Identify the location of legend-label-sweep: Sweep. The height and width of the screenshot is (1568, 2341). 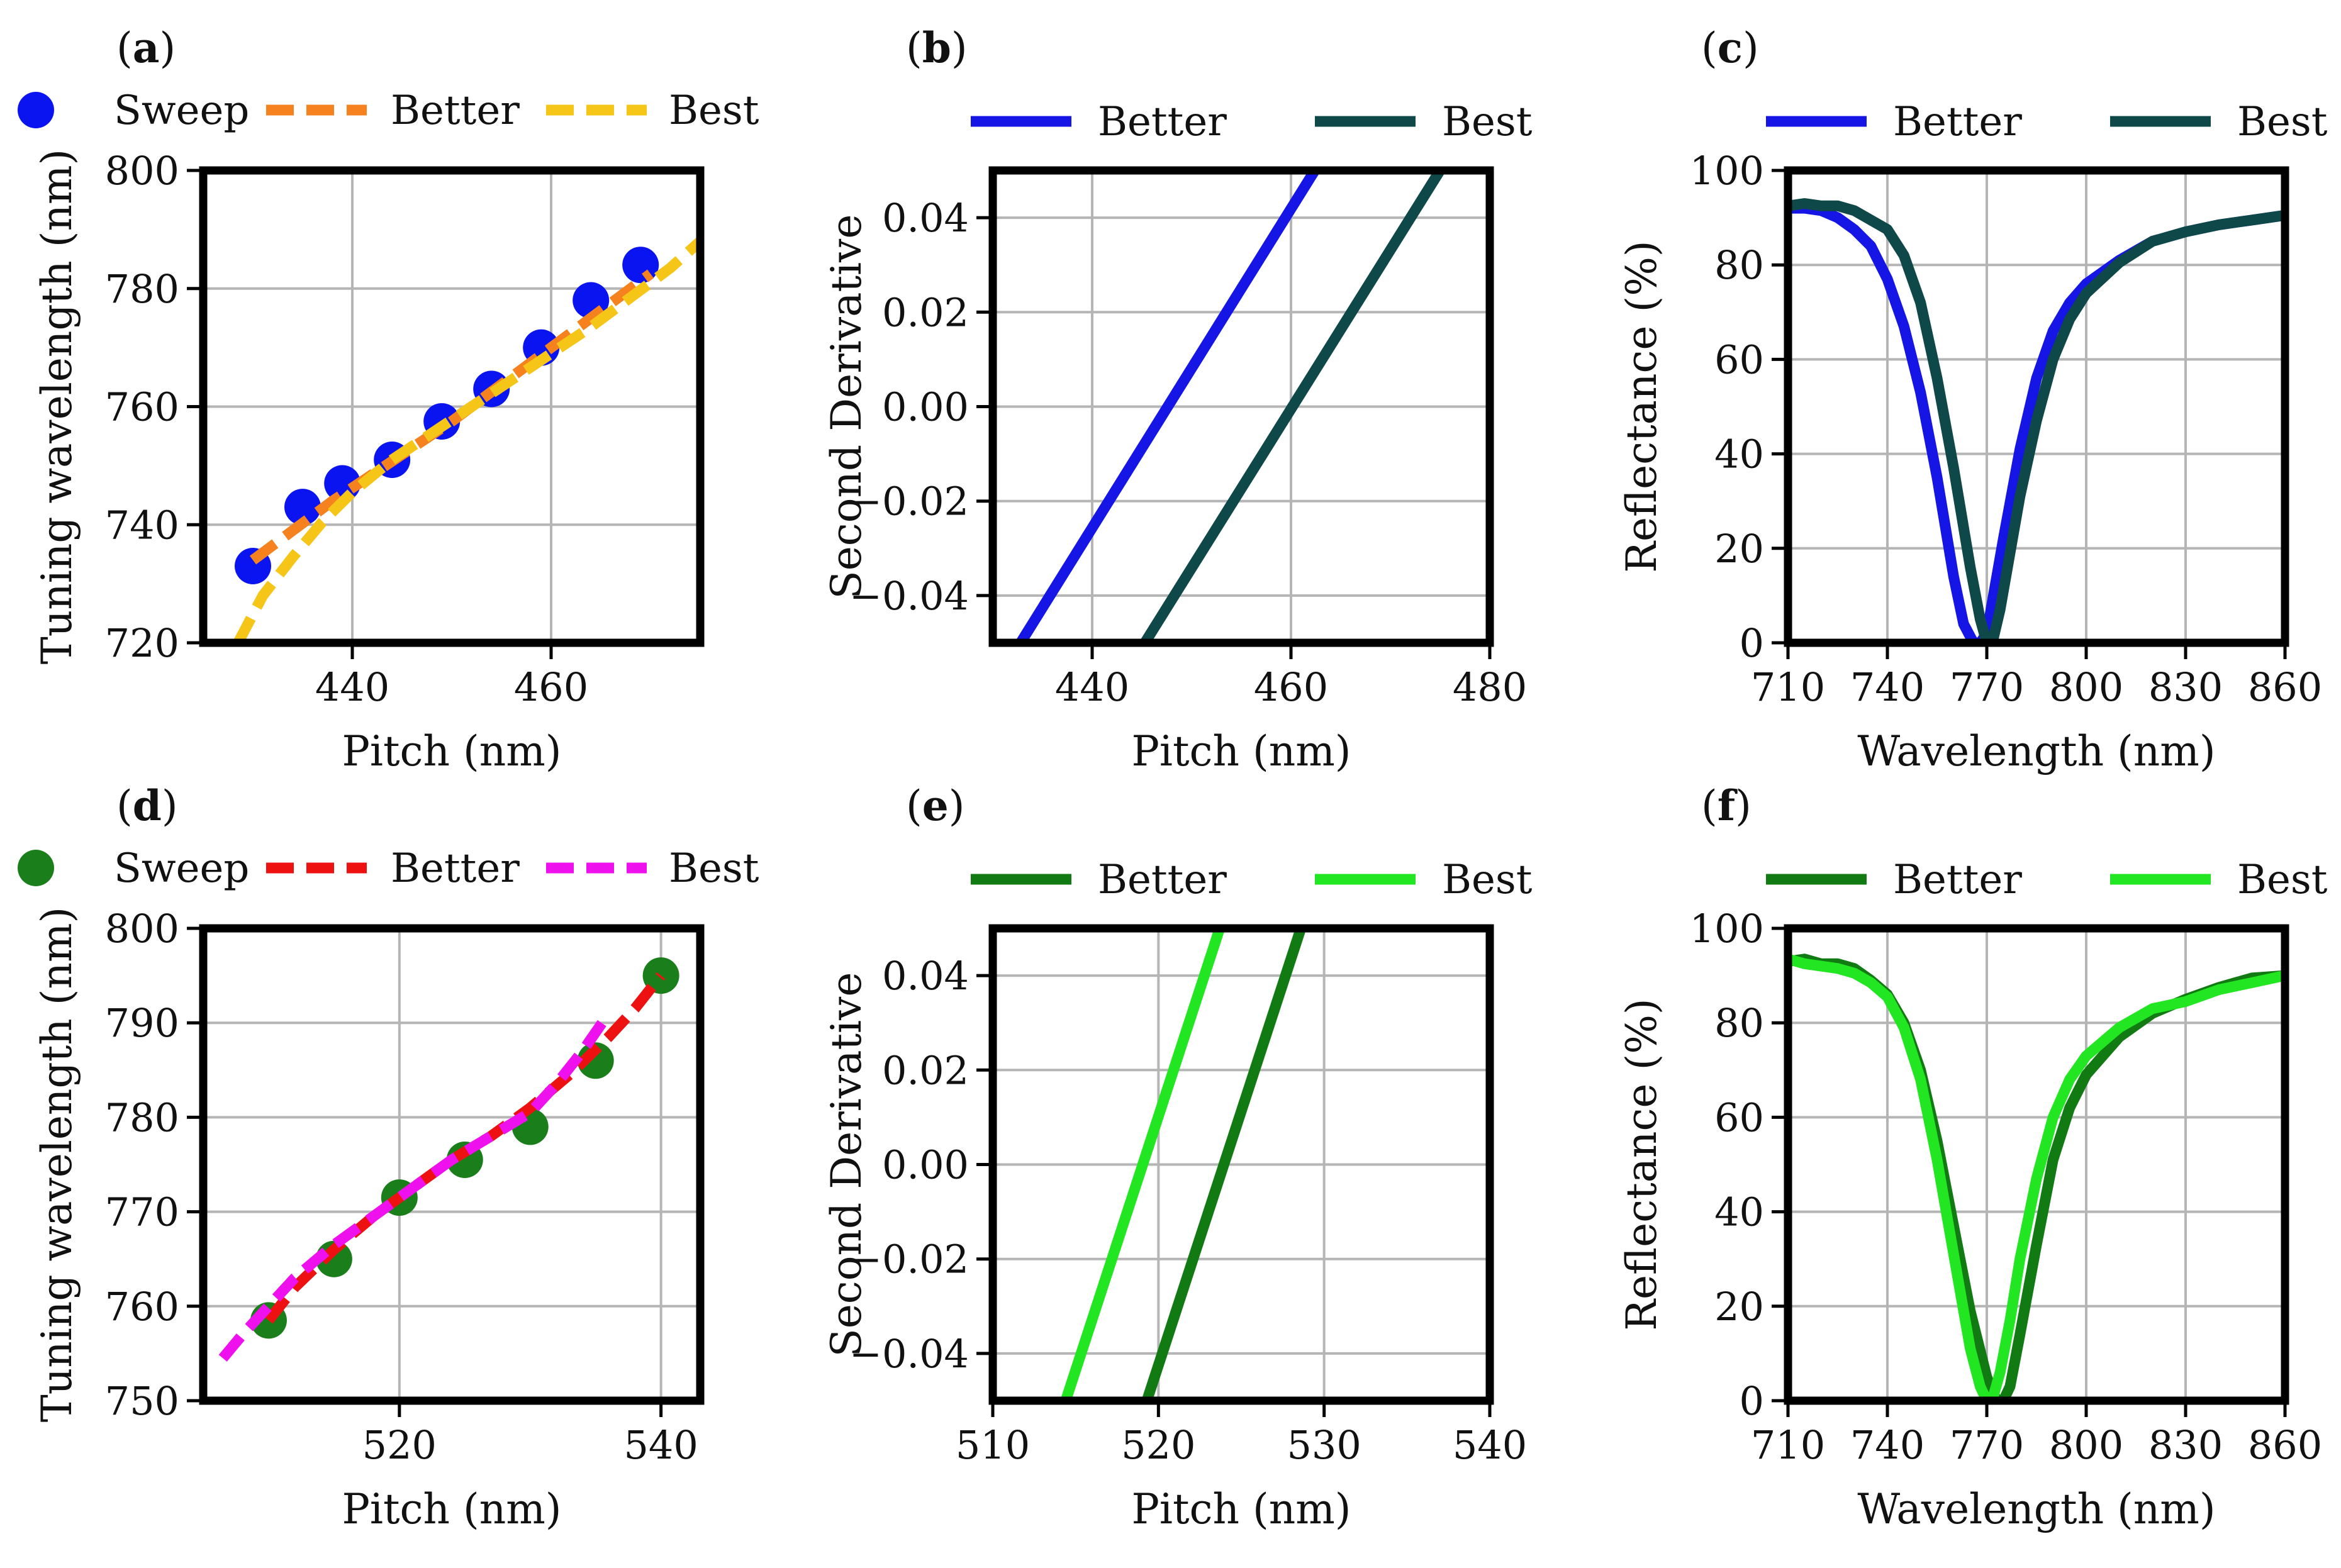
(182, 110).